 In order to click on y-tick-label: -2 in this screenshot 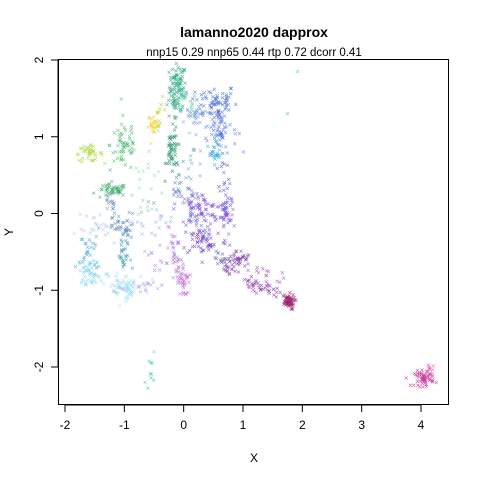, I will do `click(39, 366)`.